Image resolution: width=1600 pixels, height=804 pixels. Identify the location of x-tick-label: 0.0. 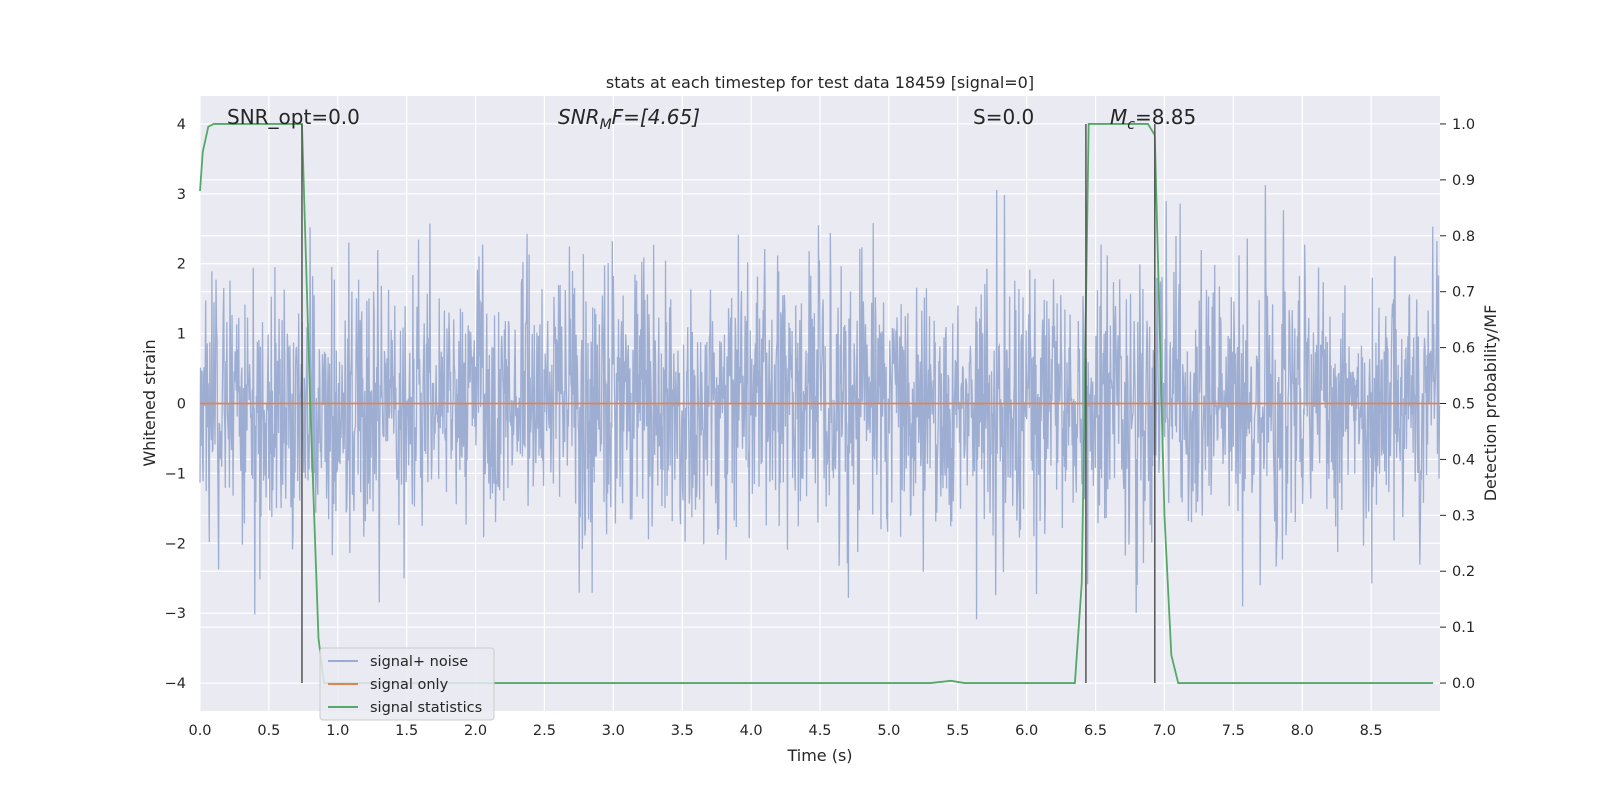
(199, 731).